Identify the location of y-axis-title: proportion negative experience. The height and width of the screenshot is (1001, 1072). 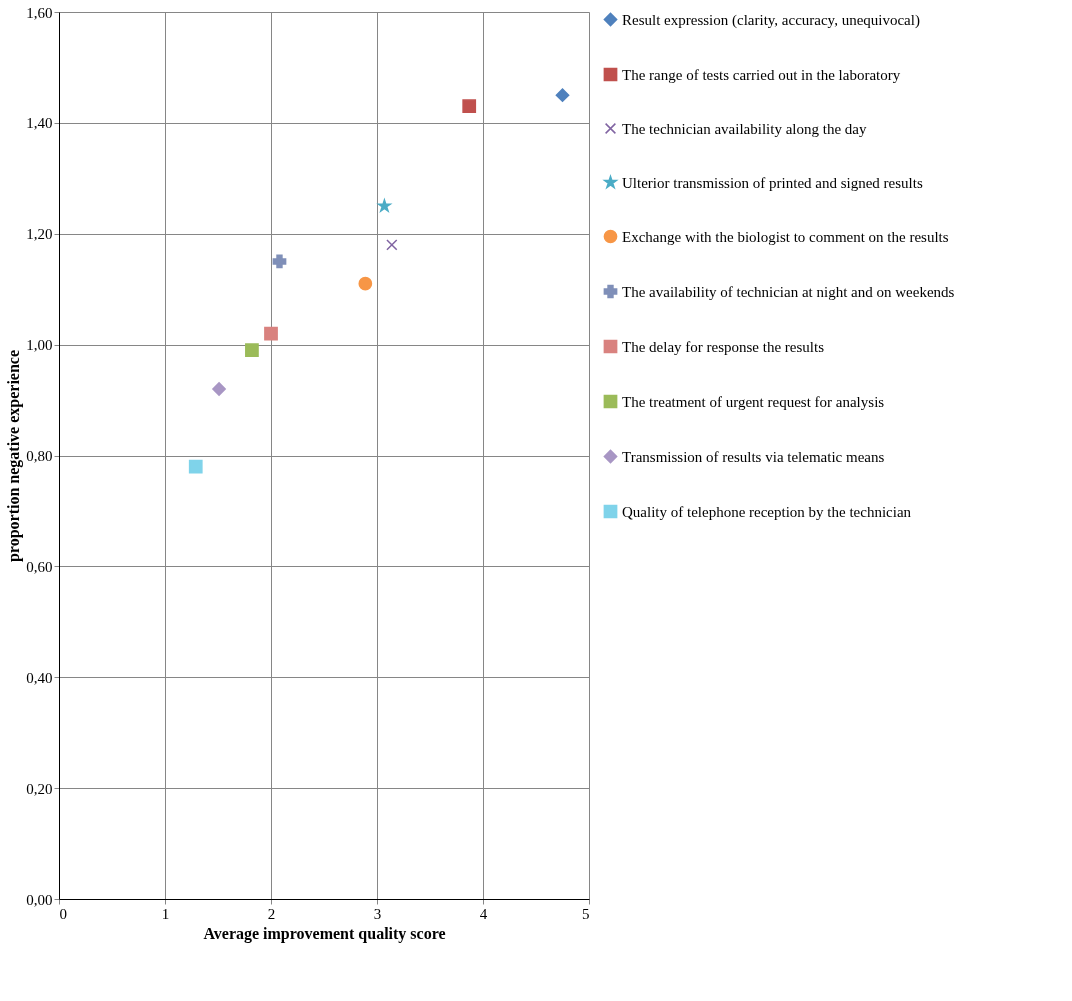
(14, 456).